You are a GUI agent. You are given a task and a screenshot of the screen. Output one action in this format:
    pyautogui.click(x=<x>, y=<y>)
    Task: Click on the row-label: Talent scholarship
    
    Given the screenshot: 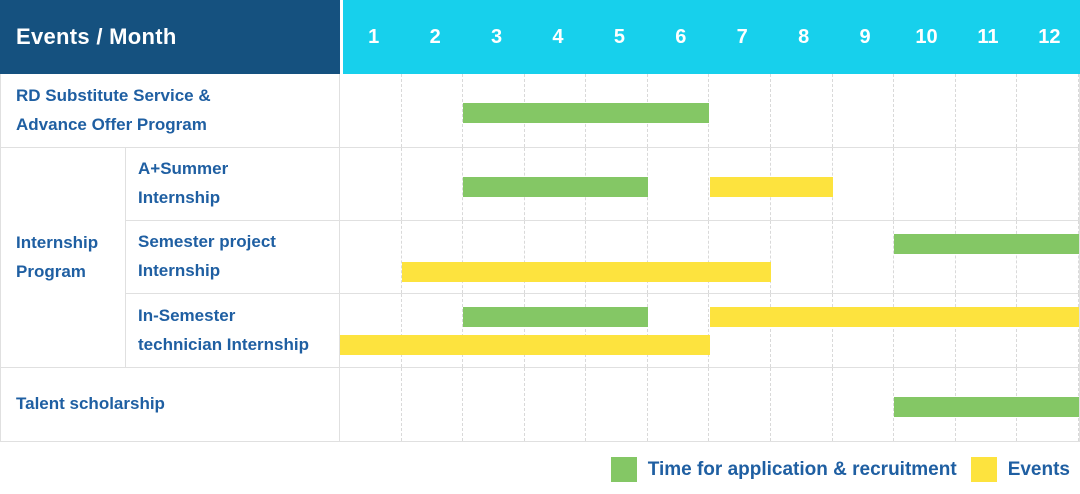 What is the action you would take?
    pyautogui.click(x=170, y=404)
    